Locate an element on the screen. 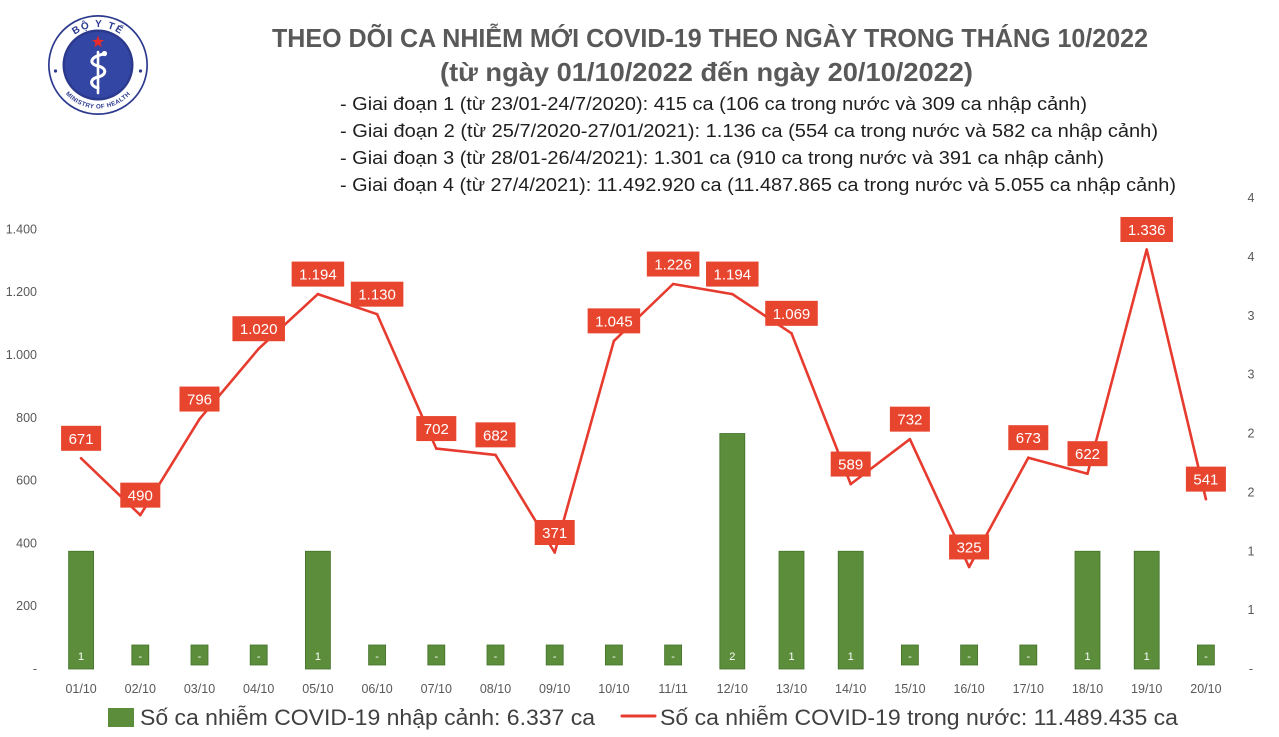 The height and width of the screenshot is (737, 1279). x-tick-label-18-10: 18/10 is located at coordinates (1087, 689).